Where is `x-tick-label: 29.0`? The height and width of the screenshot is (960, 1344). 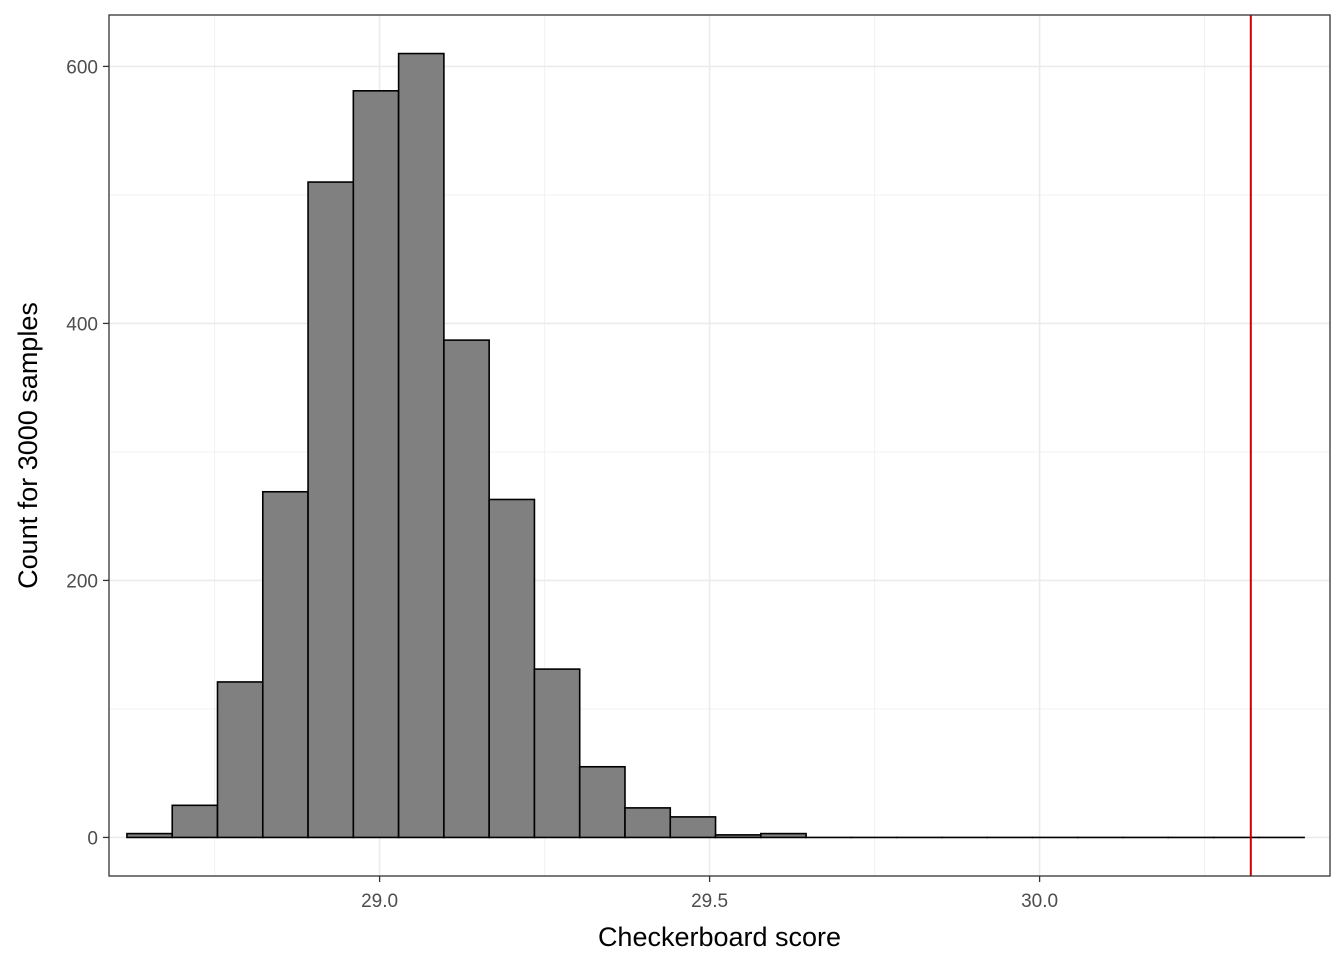
x-tick-label: 29.0 is located at coordinates (379, 901).